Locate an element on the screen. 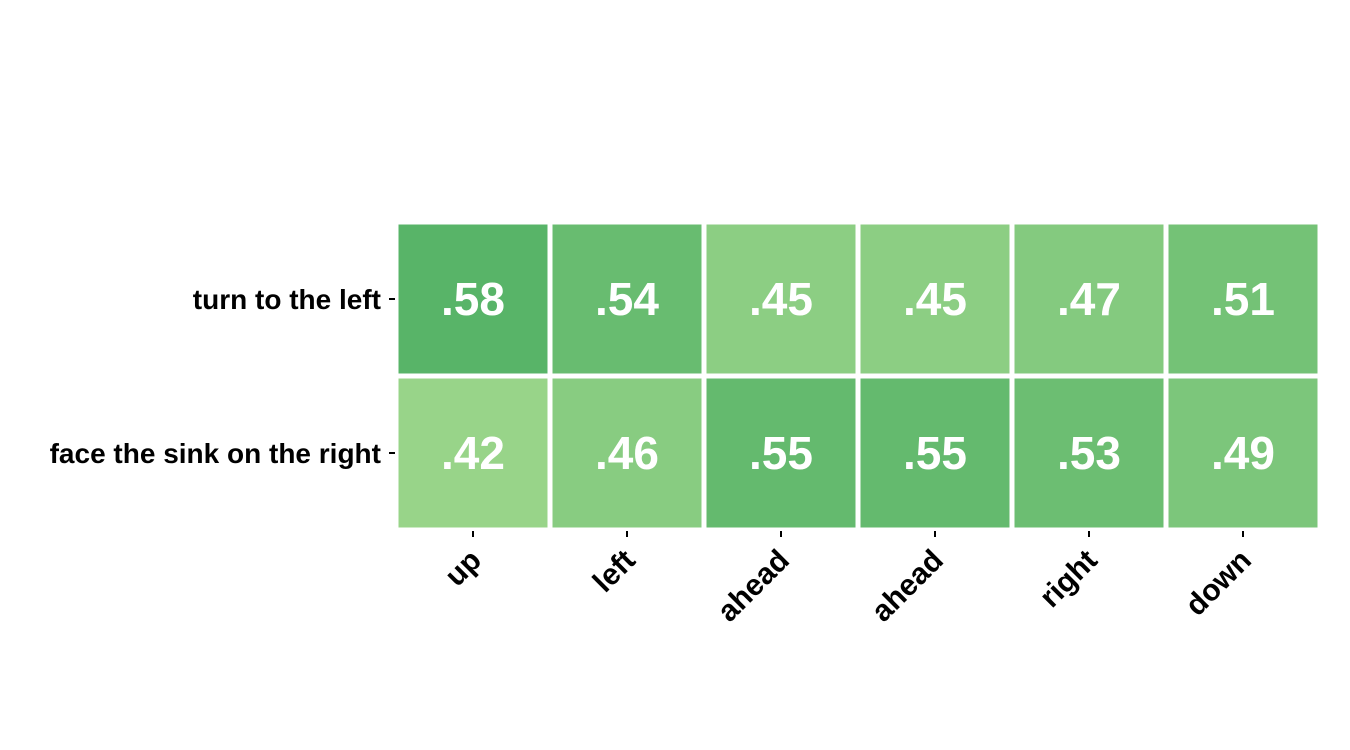 The width and height of the screenshot is (1350, 750). heatmap-cell-r0-c0 is located at coordinates (473, 299).